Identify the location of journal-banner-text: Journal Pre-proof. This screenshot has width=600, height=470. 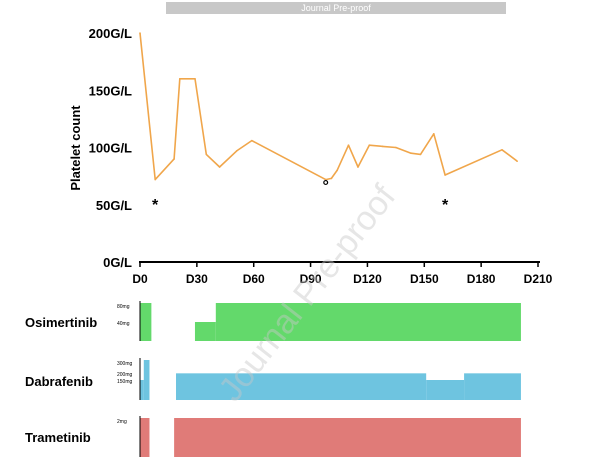
(336, 8).